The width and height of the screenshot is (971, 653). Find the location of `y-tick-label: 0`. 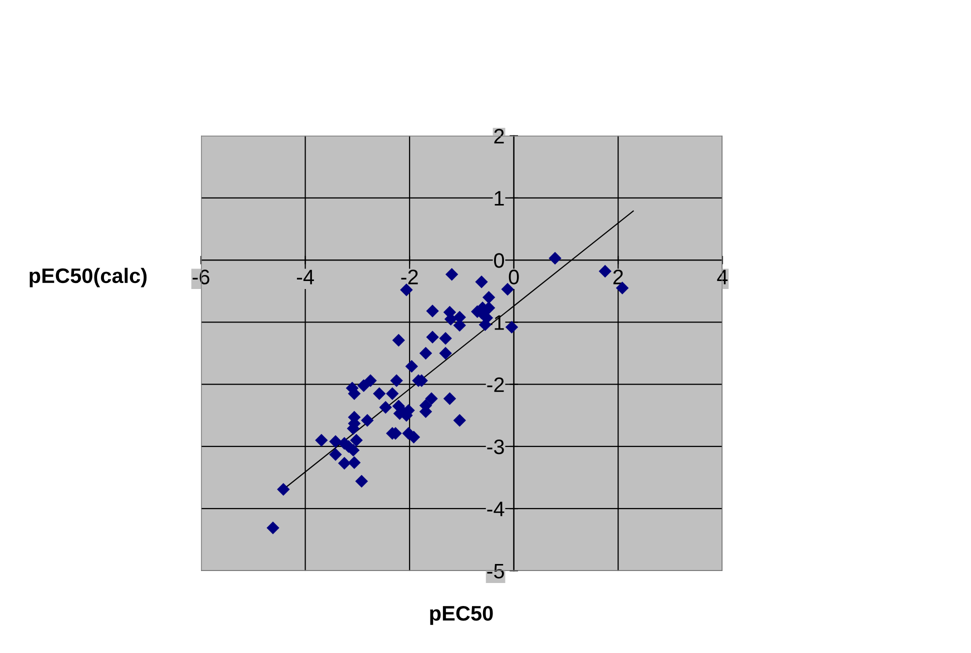

y-tick-label: 0 is located at coordinates (499, 260).